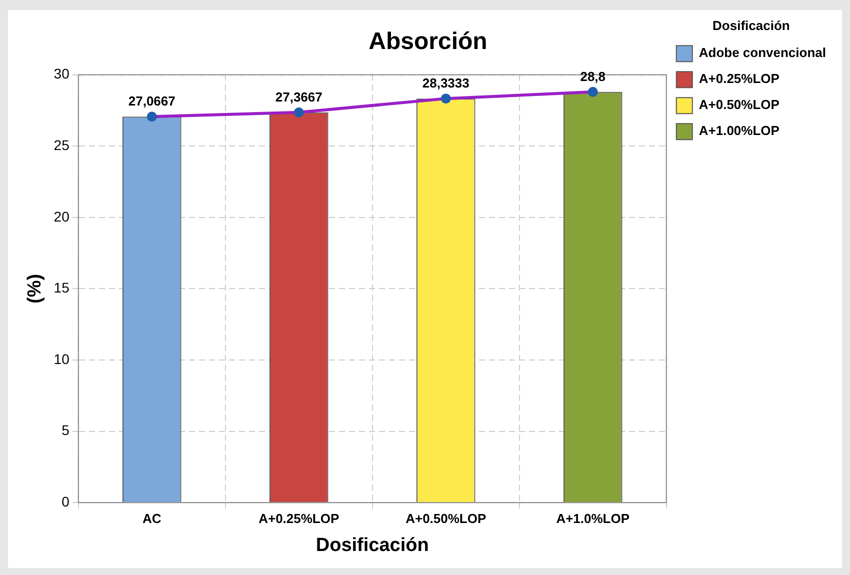  Describe the element at coordinates (62, 288) in the screenshot. I see `y-tick-label: 15` at that location.